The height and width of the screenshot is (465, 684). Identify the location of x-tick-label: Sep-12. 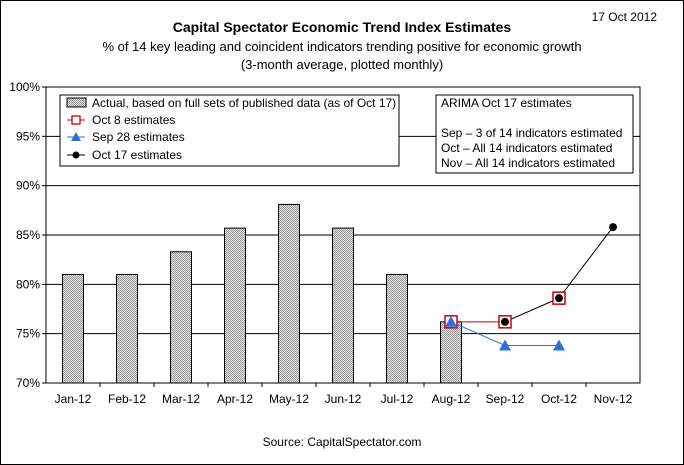
(505, 399).